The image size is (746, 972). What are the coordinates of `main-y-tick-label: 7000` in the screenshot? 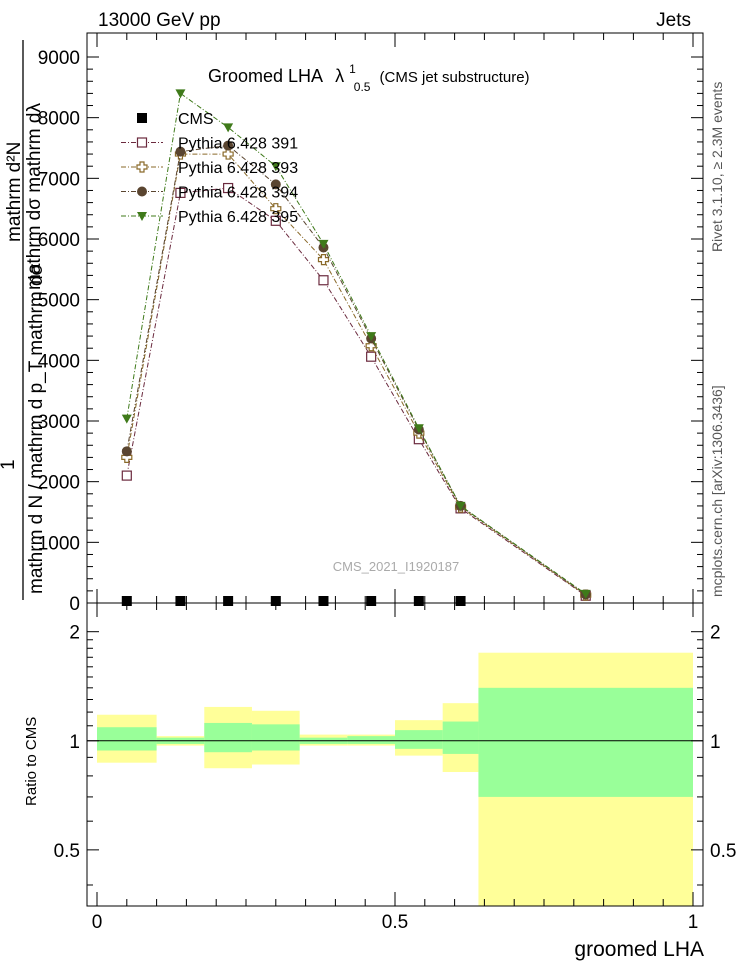 It's located at (59, 179).